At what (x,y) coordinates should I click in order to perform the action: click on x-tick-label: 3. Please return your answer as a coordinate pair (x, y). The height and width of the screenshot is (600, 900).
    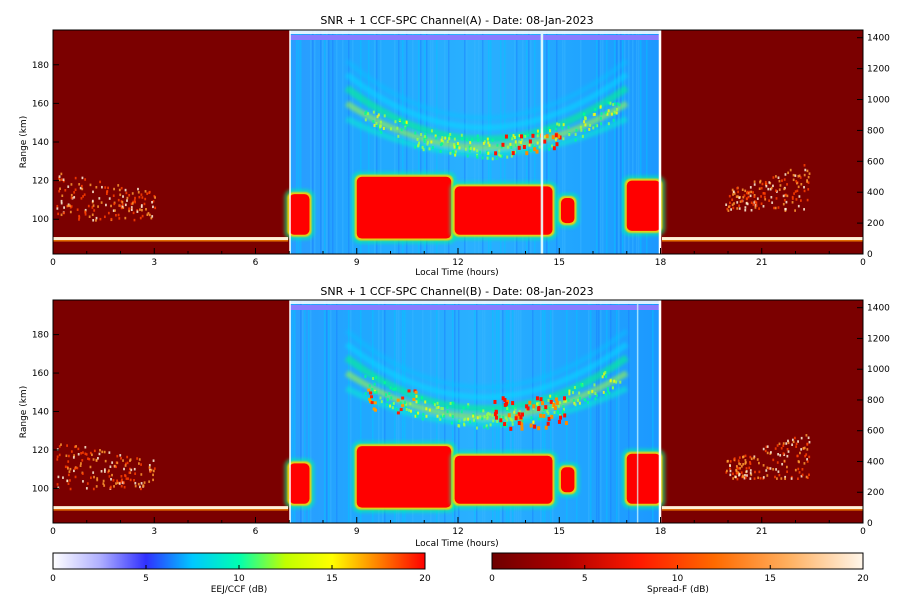
    Looking at the image, I should click on (154, 263).